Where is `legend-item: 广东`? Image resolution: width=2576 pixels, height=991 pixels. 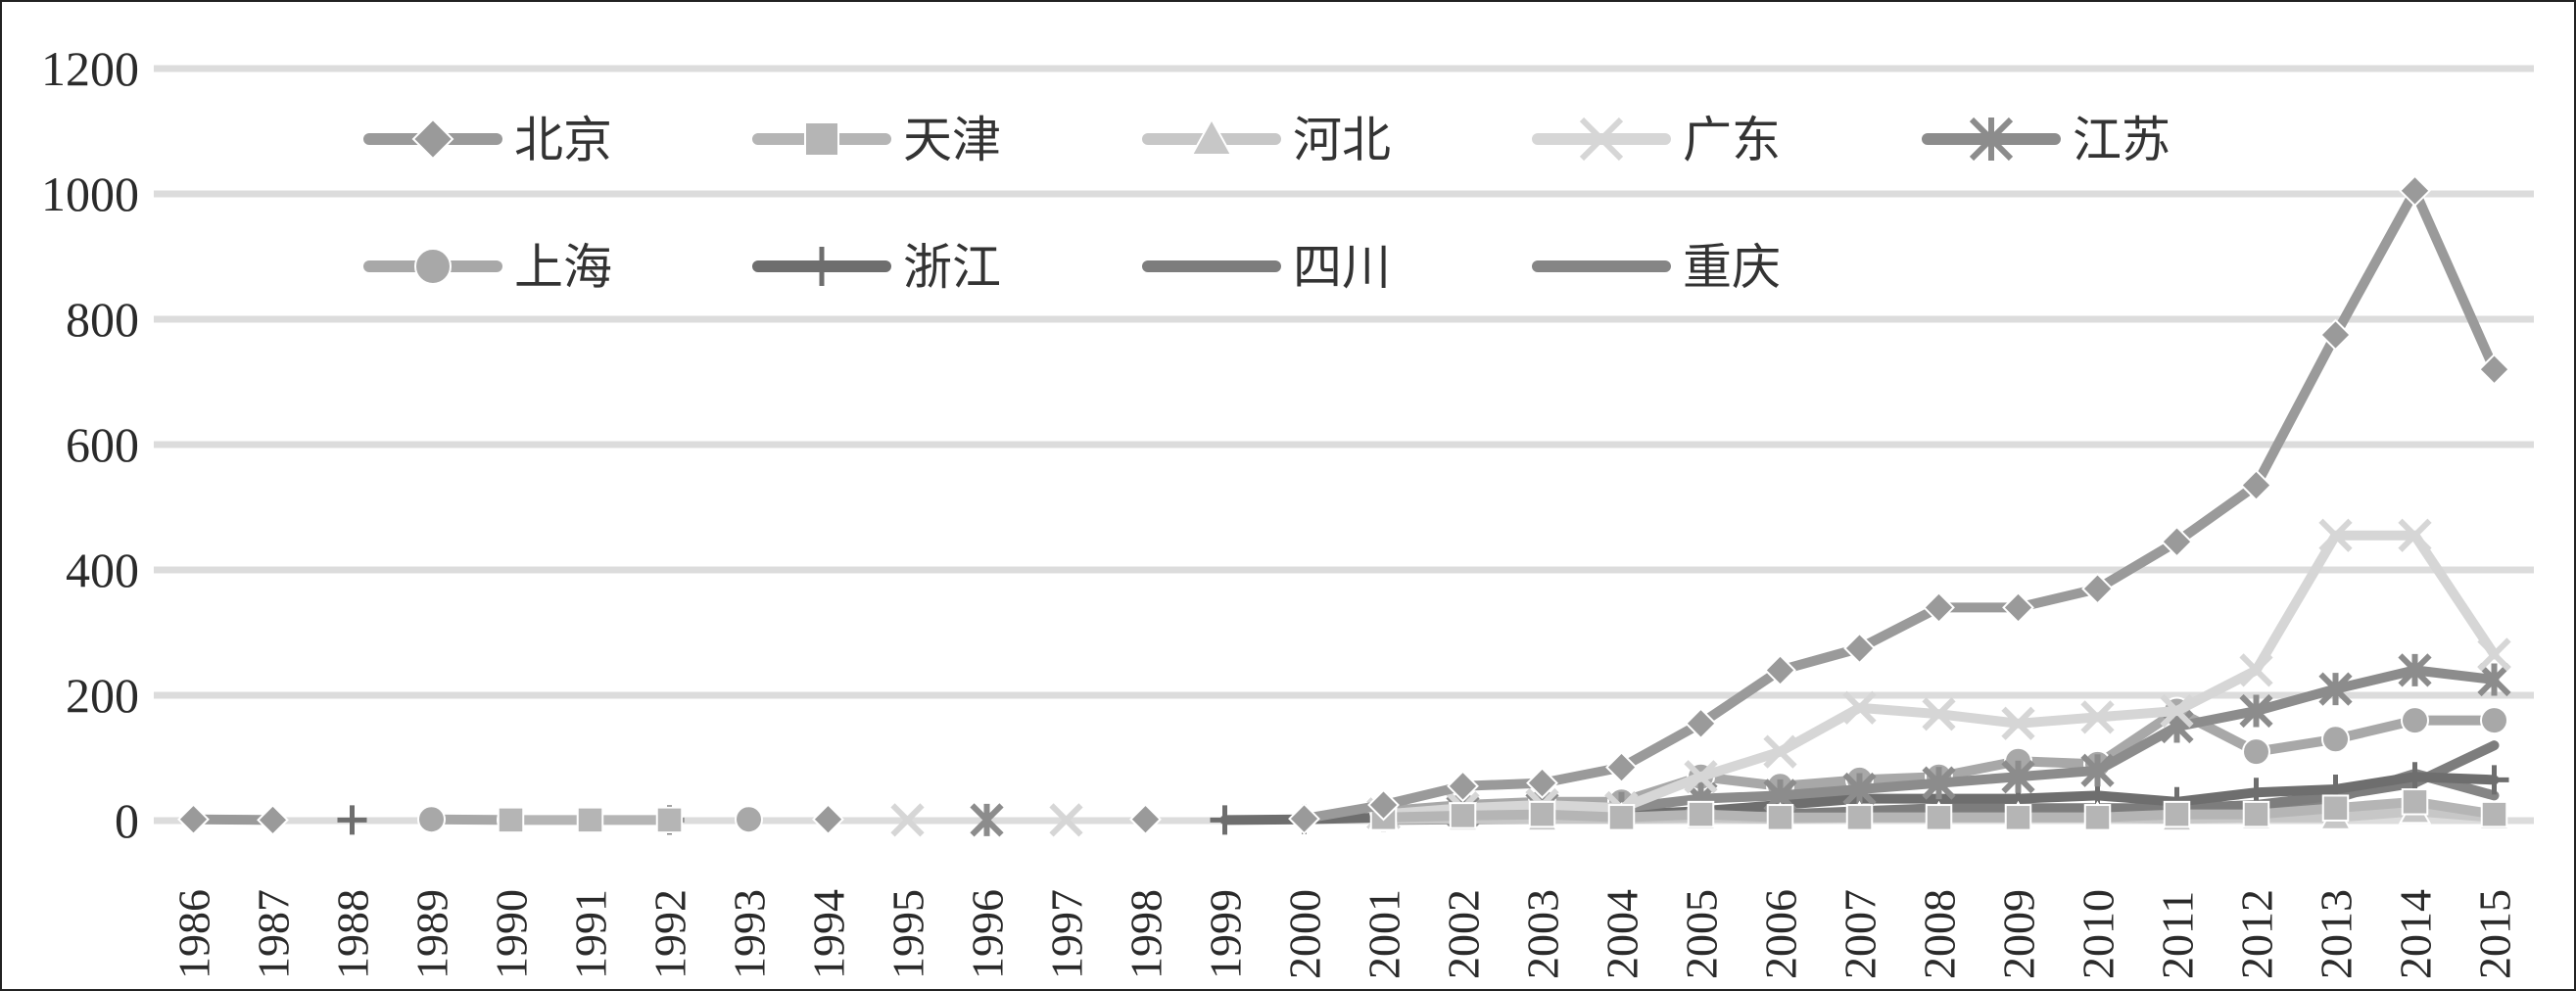
legend-item: 广东 is located at coordinates (1657, 140).